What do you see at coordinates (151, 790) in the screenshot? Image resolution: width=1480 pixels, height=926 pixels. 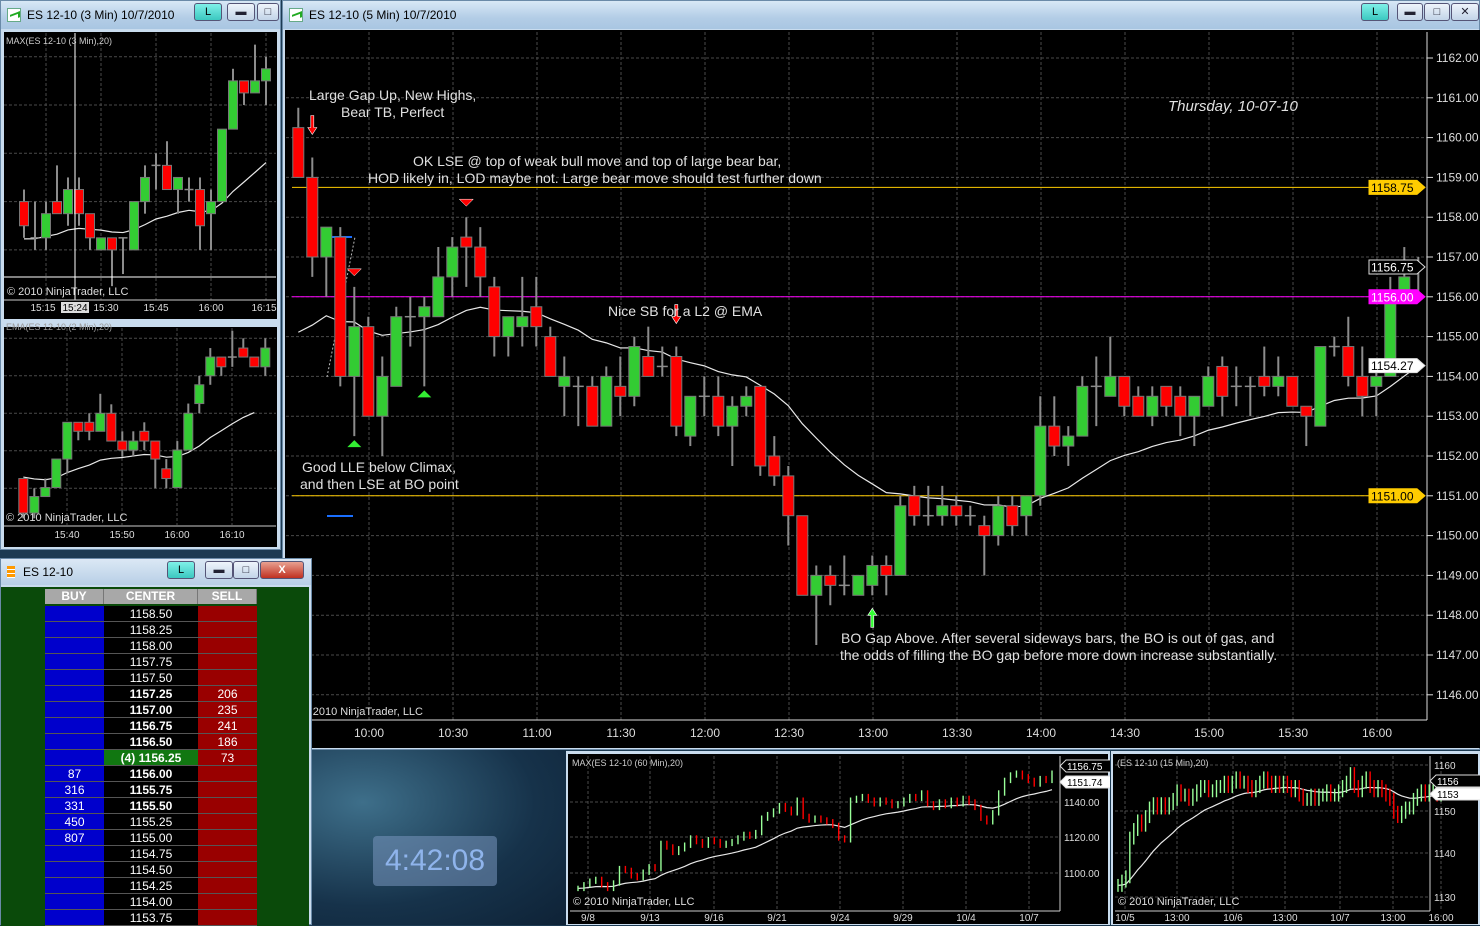 I see `ladder-price-cell: 1155.75` at bounding box center [151, 790].